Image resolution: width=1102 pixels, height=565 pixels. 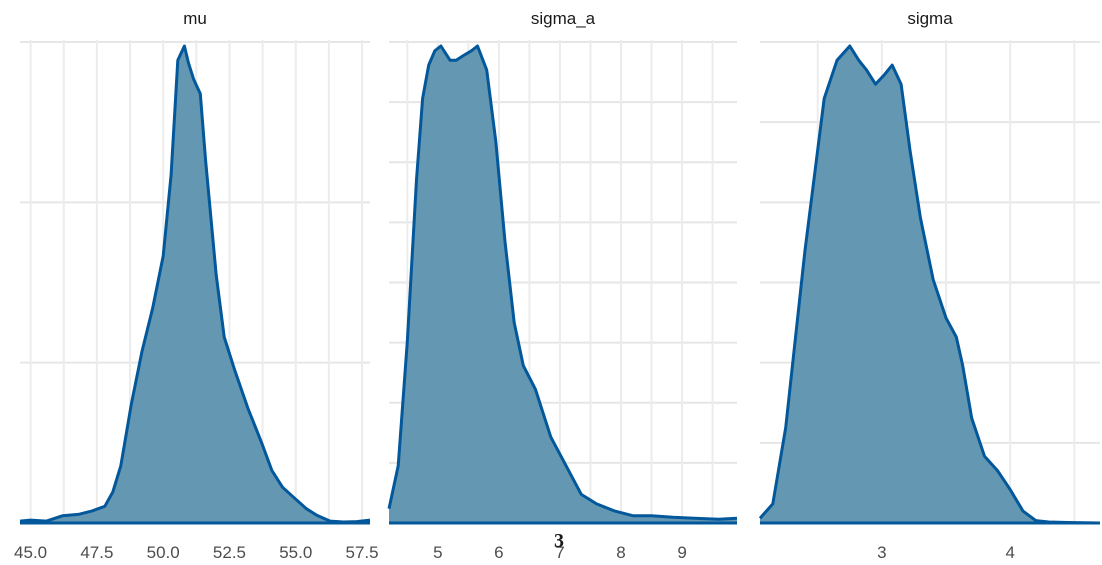 What do you see at coordinates (1009, 552) in the screenshot?
I see `x-tick-label: 4` at bounding box center [1009, 552].